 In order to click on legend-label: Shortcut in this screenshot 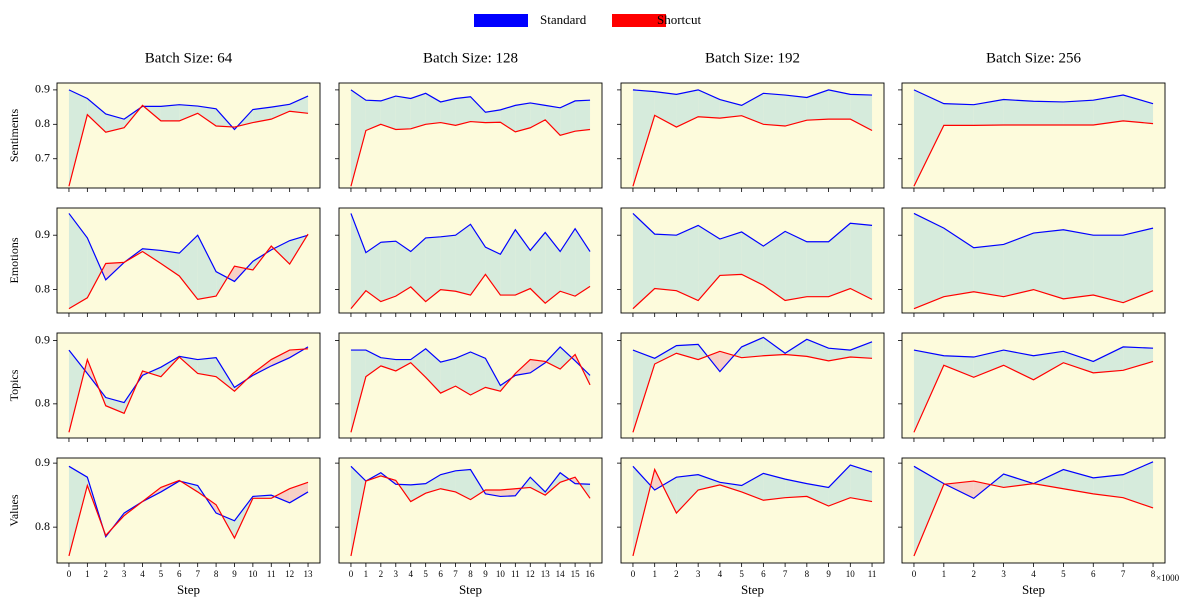, I will do `click(679, 19)`.